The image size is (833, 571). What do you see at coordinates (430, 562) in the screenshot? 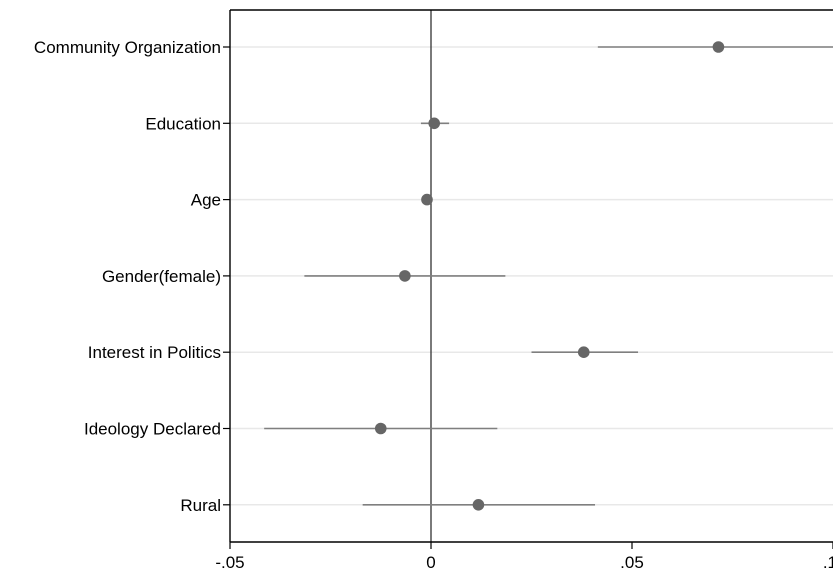
I see `x-tick-label: 0` at bounding box center [430, 562].